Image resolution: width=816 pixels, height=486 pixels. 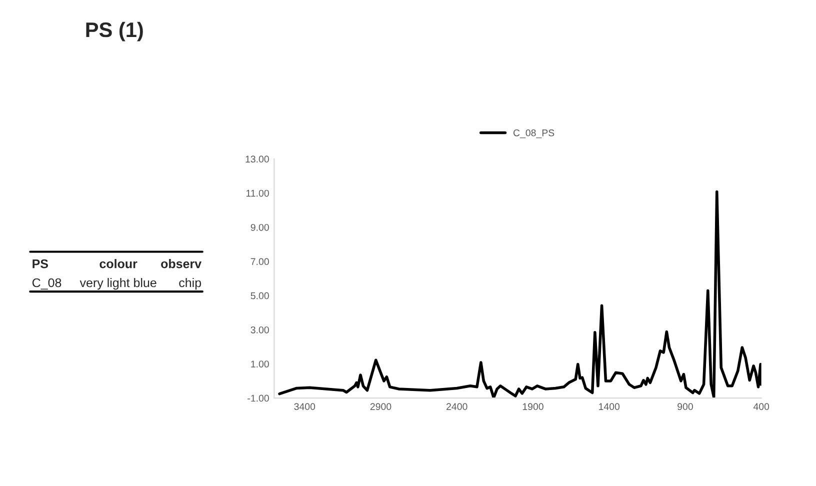 What do you see at coordinates (381, 406) in the screenshot?
I see `x-tick-label: 2900` at bounding box center [381, 406].